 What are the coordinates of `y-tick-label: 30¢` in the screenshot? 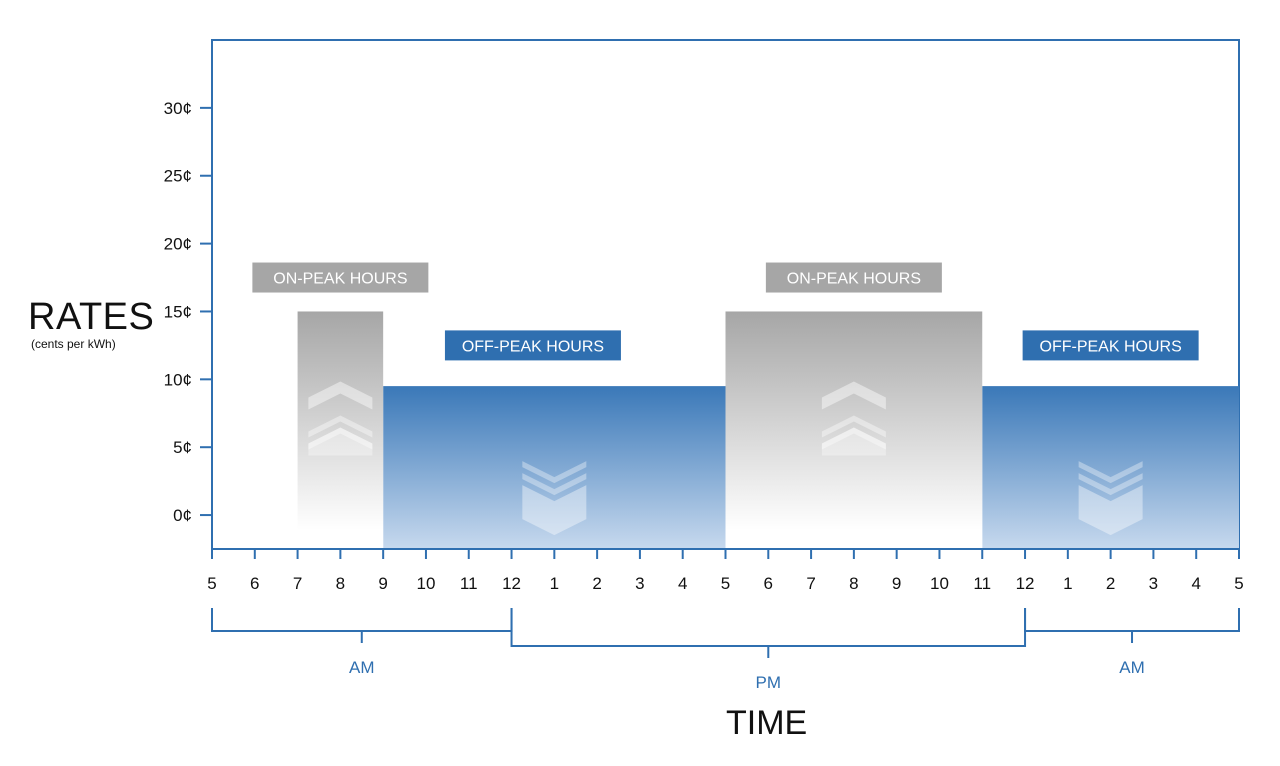 It's located at (178, 108).